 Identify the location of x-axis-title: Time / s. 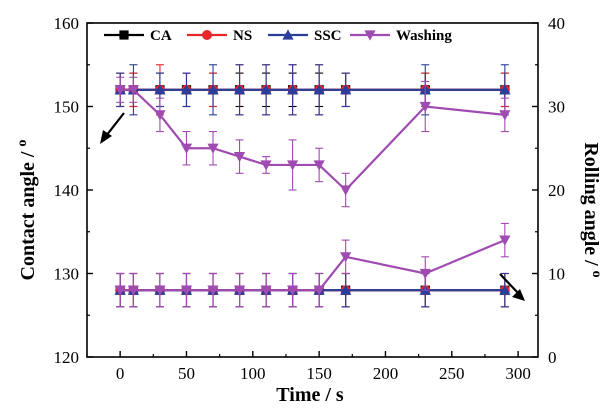
(310, 395).